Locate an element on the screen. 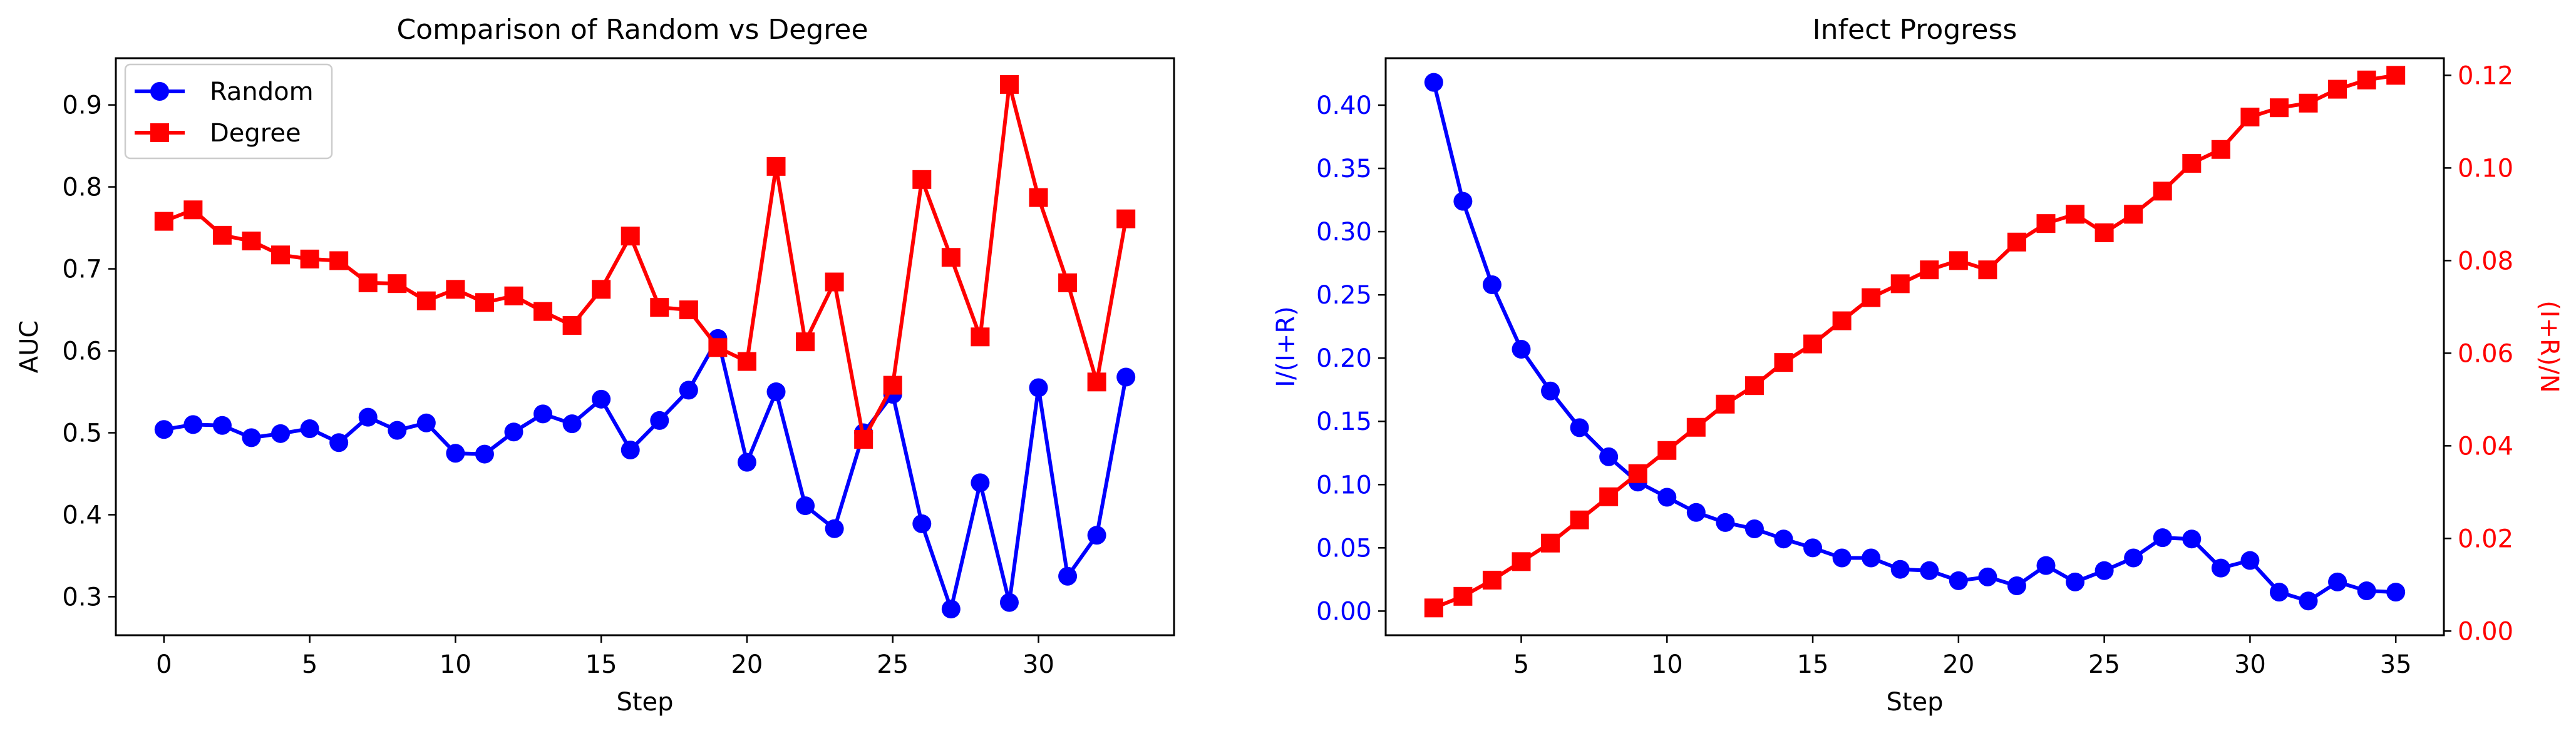 Image resolution: width=2576 pixels, height=736 pixels. chart-title: Comparison of Random vs Degree is located at coordinates (632, 30).